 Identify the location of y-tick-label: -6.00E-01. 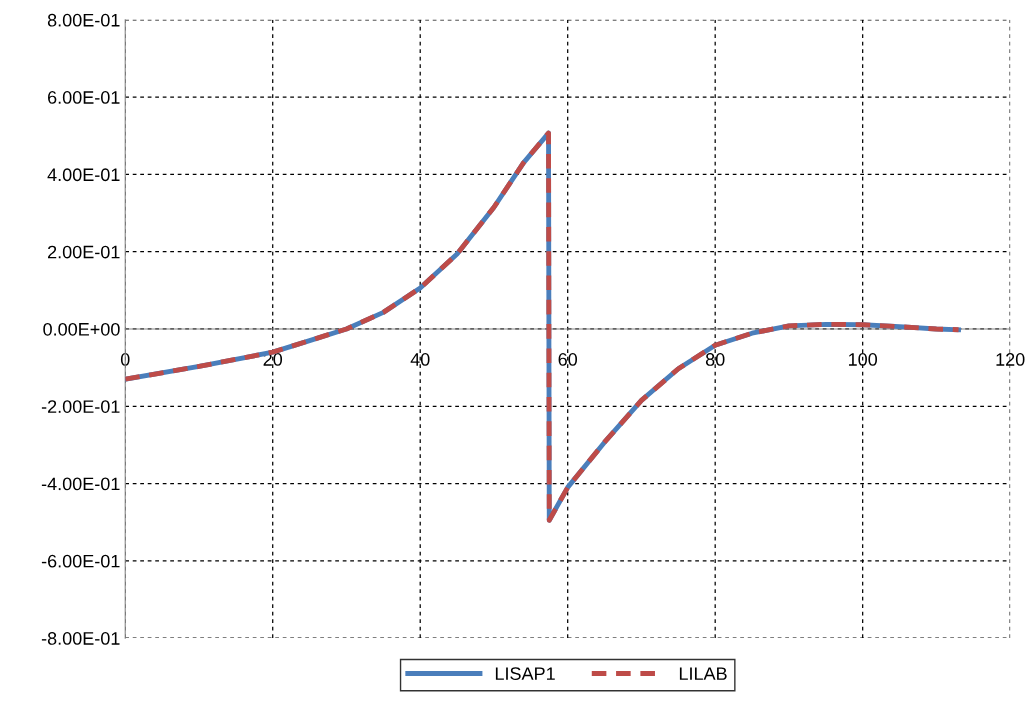
(80, 561).